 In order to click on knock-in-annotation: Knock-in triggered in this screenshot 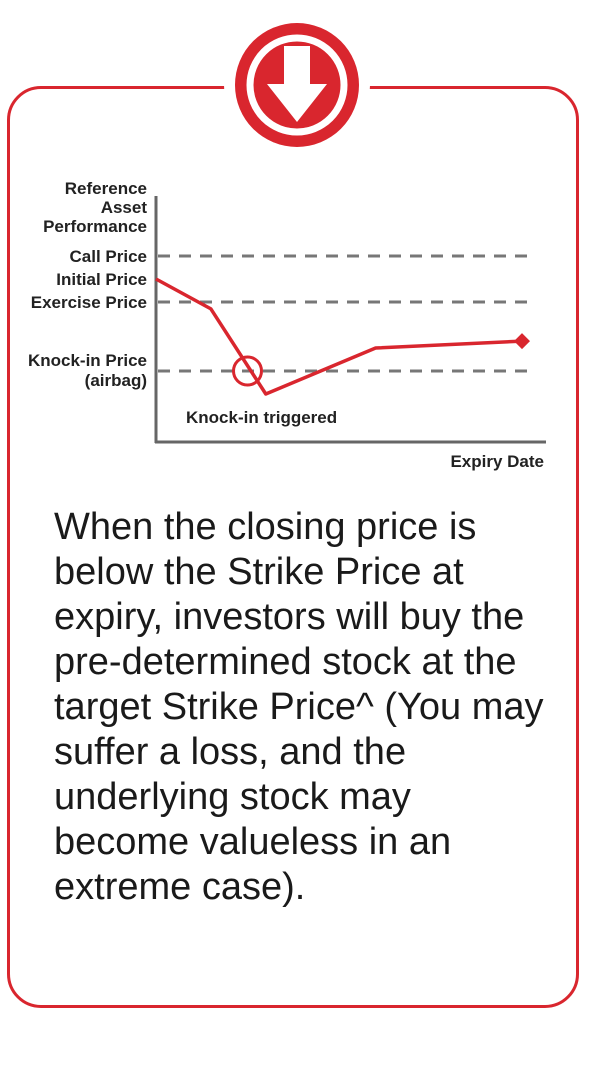, I will do `click(261, 417)`.